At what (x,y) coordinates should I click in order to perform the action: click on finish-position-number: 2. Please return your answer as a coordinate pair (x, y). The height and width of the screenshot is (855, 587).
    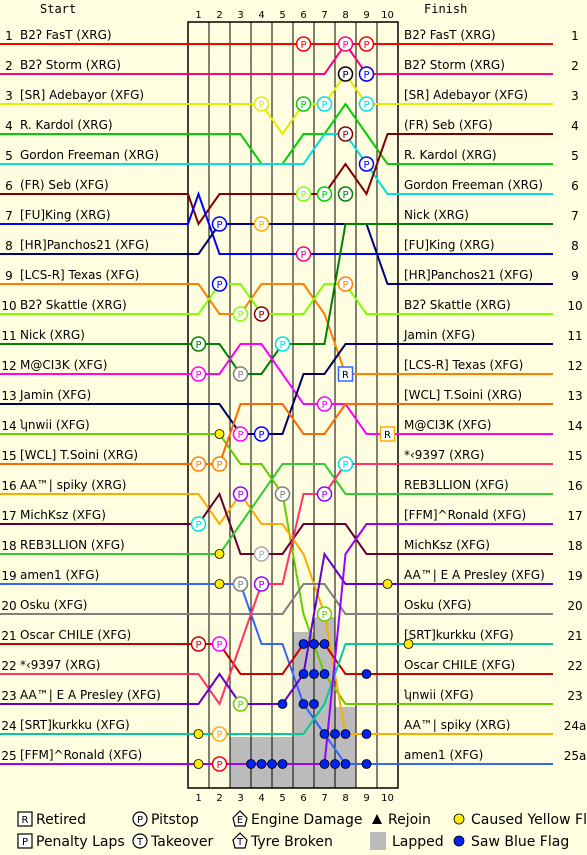
    Looking at the image, I should click on (575, 66).